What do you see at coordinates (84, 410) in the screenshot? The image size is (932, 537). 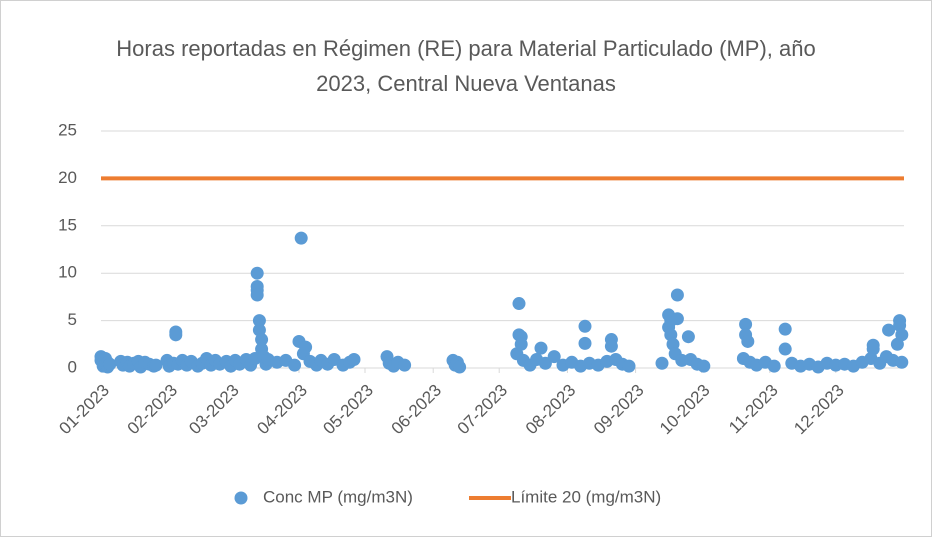 I see `x-tick-label: 01-2023` at bounding box center [84, 410].